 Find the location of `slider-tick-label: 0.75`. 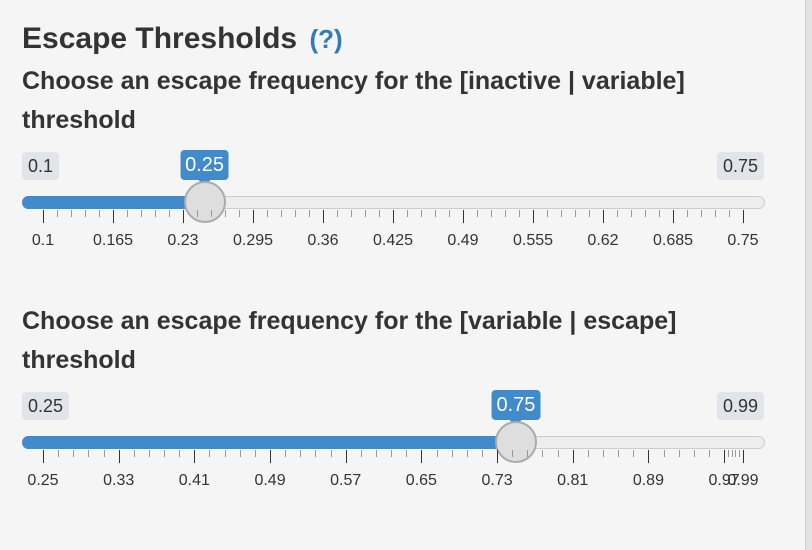

slider-tick-label: 0.75 is located at coordinates (743, 240).